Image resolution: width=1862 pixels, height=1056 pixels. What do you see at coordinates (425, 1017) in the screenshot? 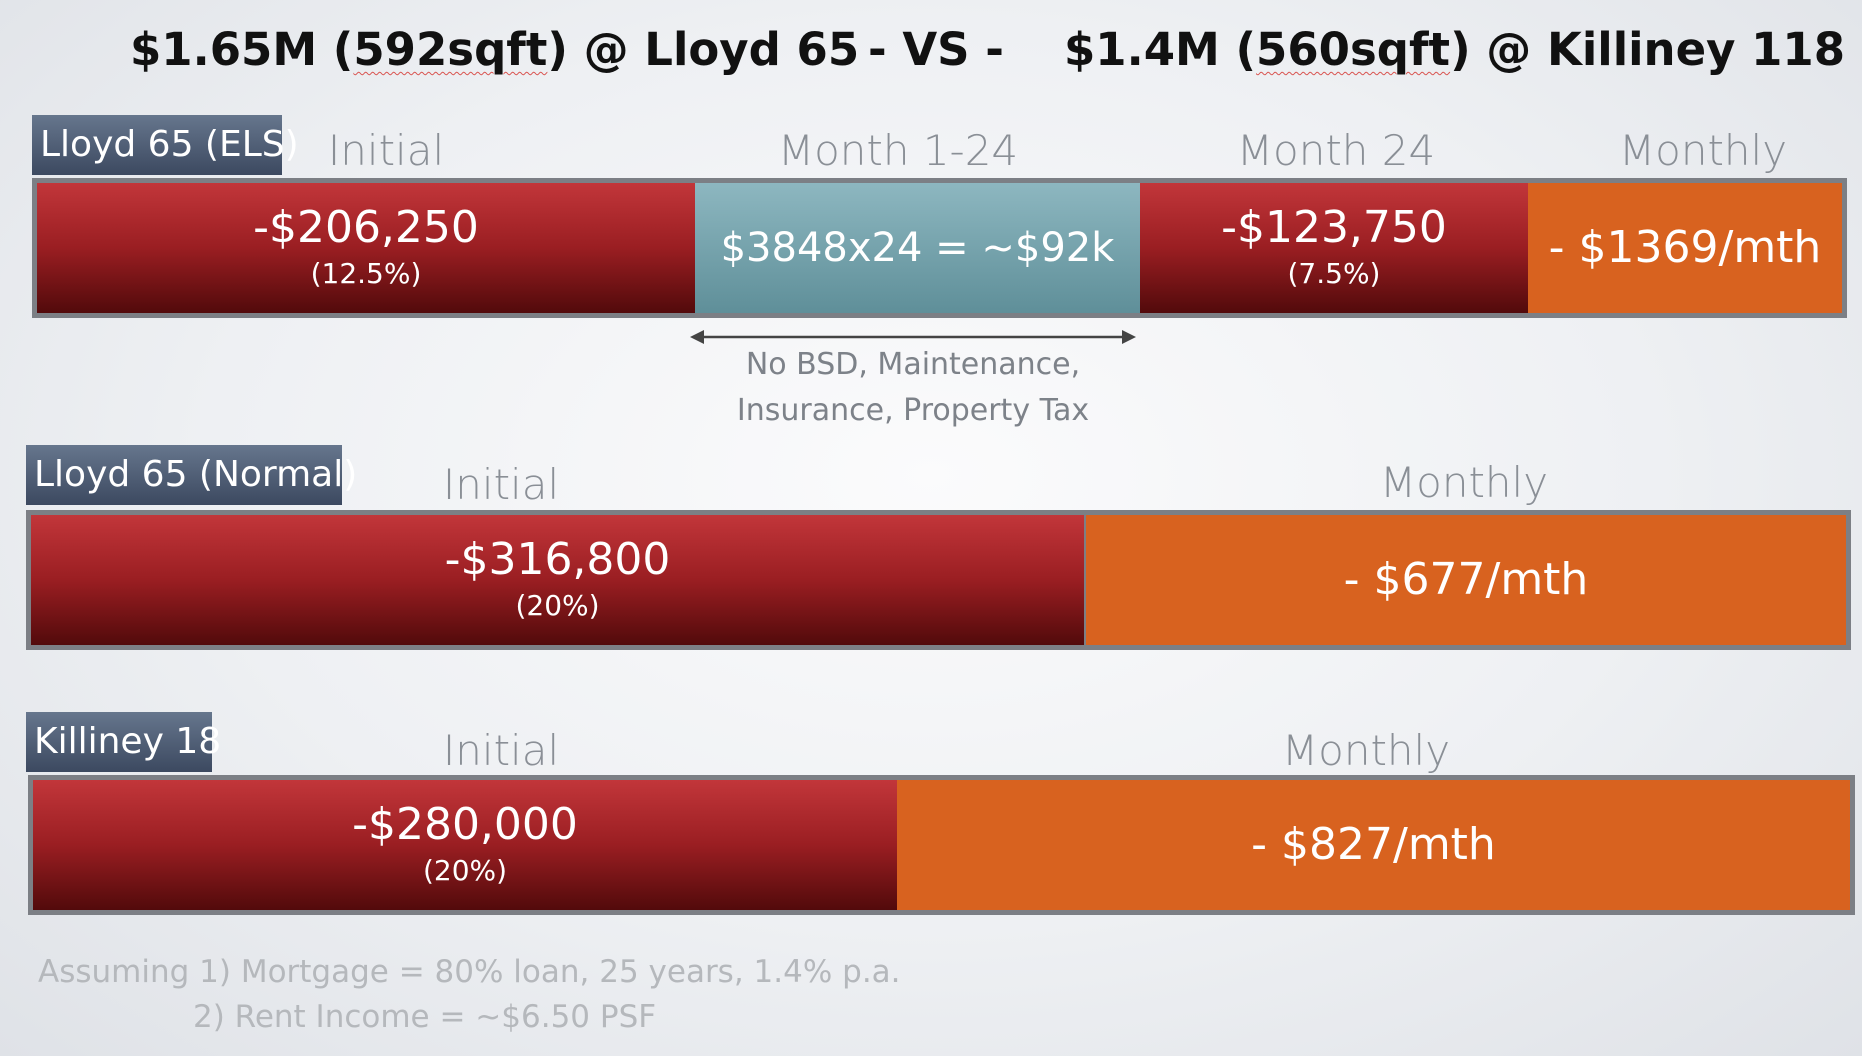
I see `footnote-line-2: 2) Rent Income = ~$6.50 PSF` at bounding box center [425, 1017].